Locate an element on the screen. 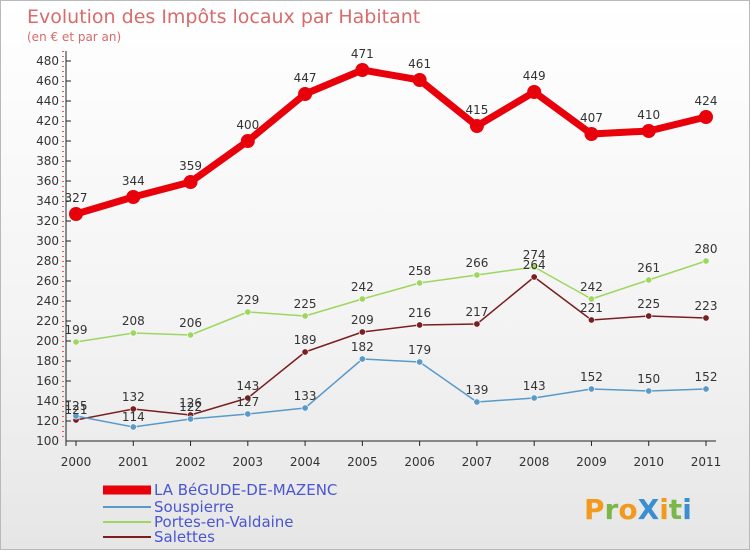  x-tick-label: 2006 is located at coordinates (419, 462).